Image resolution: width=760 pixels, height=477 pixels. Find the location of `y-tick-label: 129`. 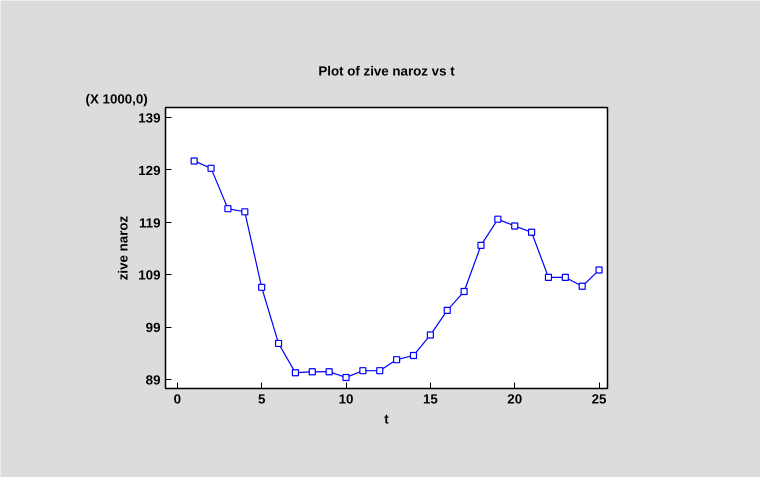

y-tick-label: 129 is located at coordinates (149, 170).